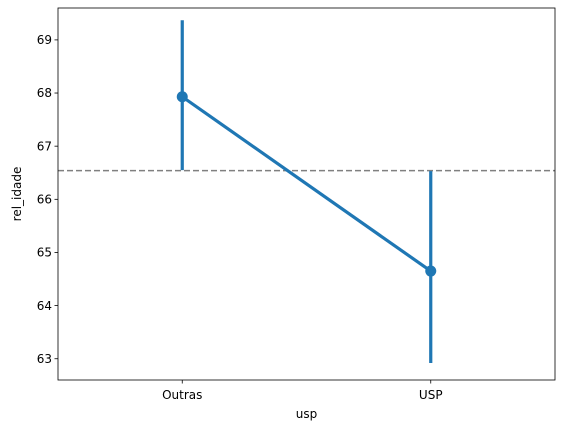 This screenshot has width=563, height=432. Describe the element at coordinates (44, 93) in the screenshot. I see `y-tick-label: 68` at that location.